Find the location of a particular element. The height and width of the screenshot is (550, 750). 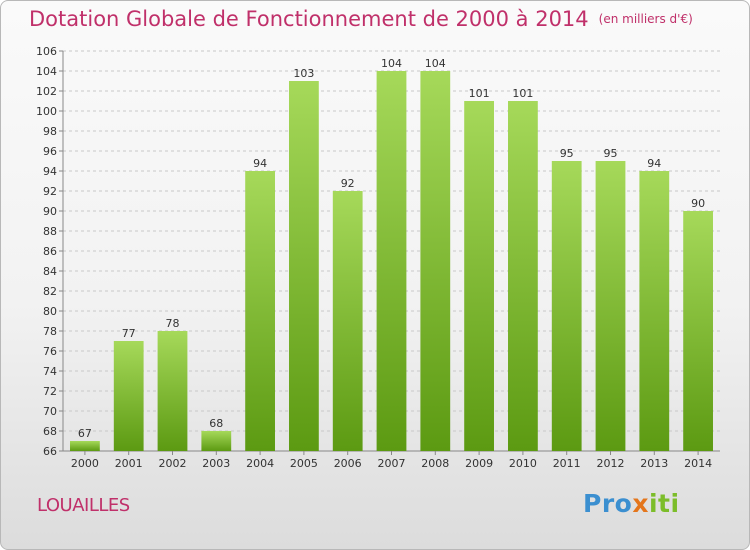

bar-2014 is located at coordinates (698, 331).